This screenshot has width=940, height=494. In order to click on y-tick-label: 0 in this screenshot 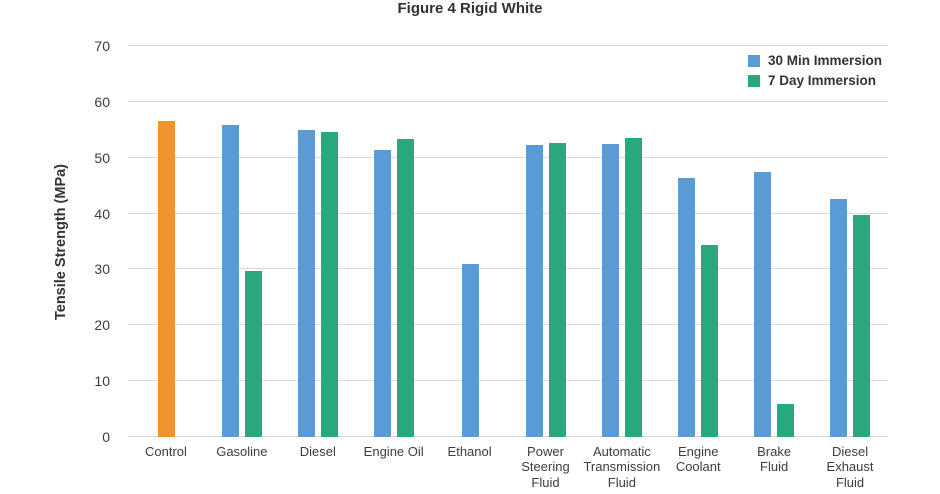, I will do `click(106, 437)`.